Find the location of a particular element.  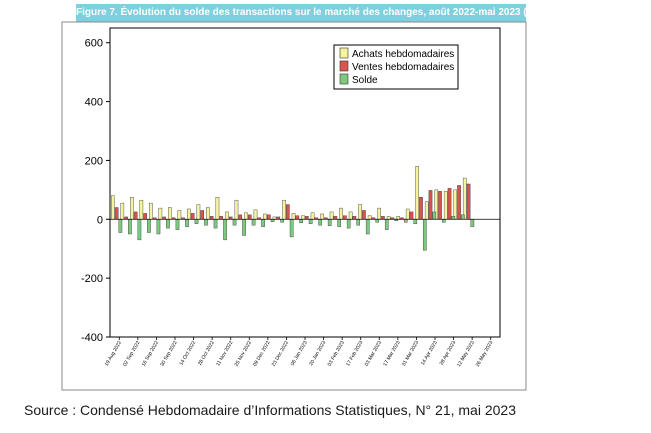

y-tick-label: 600 is located at coordinates (94, 44).